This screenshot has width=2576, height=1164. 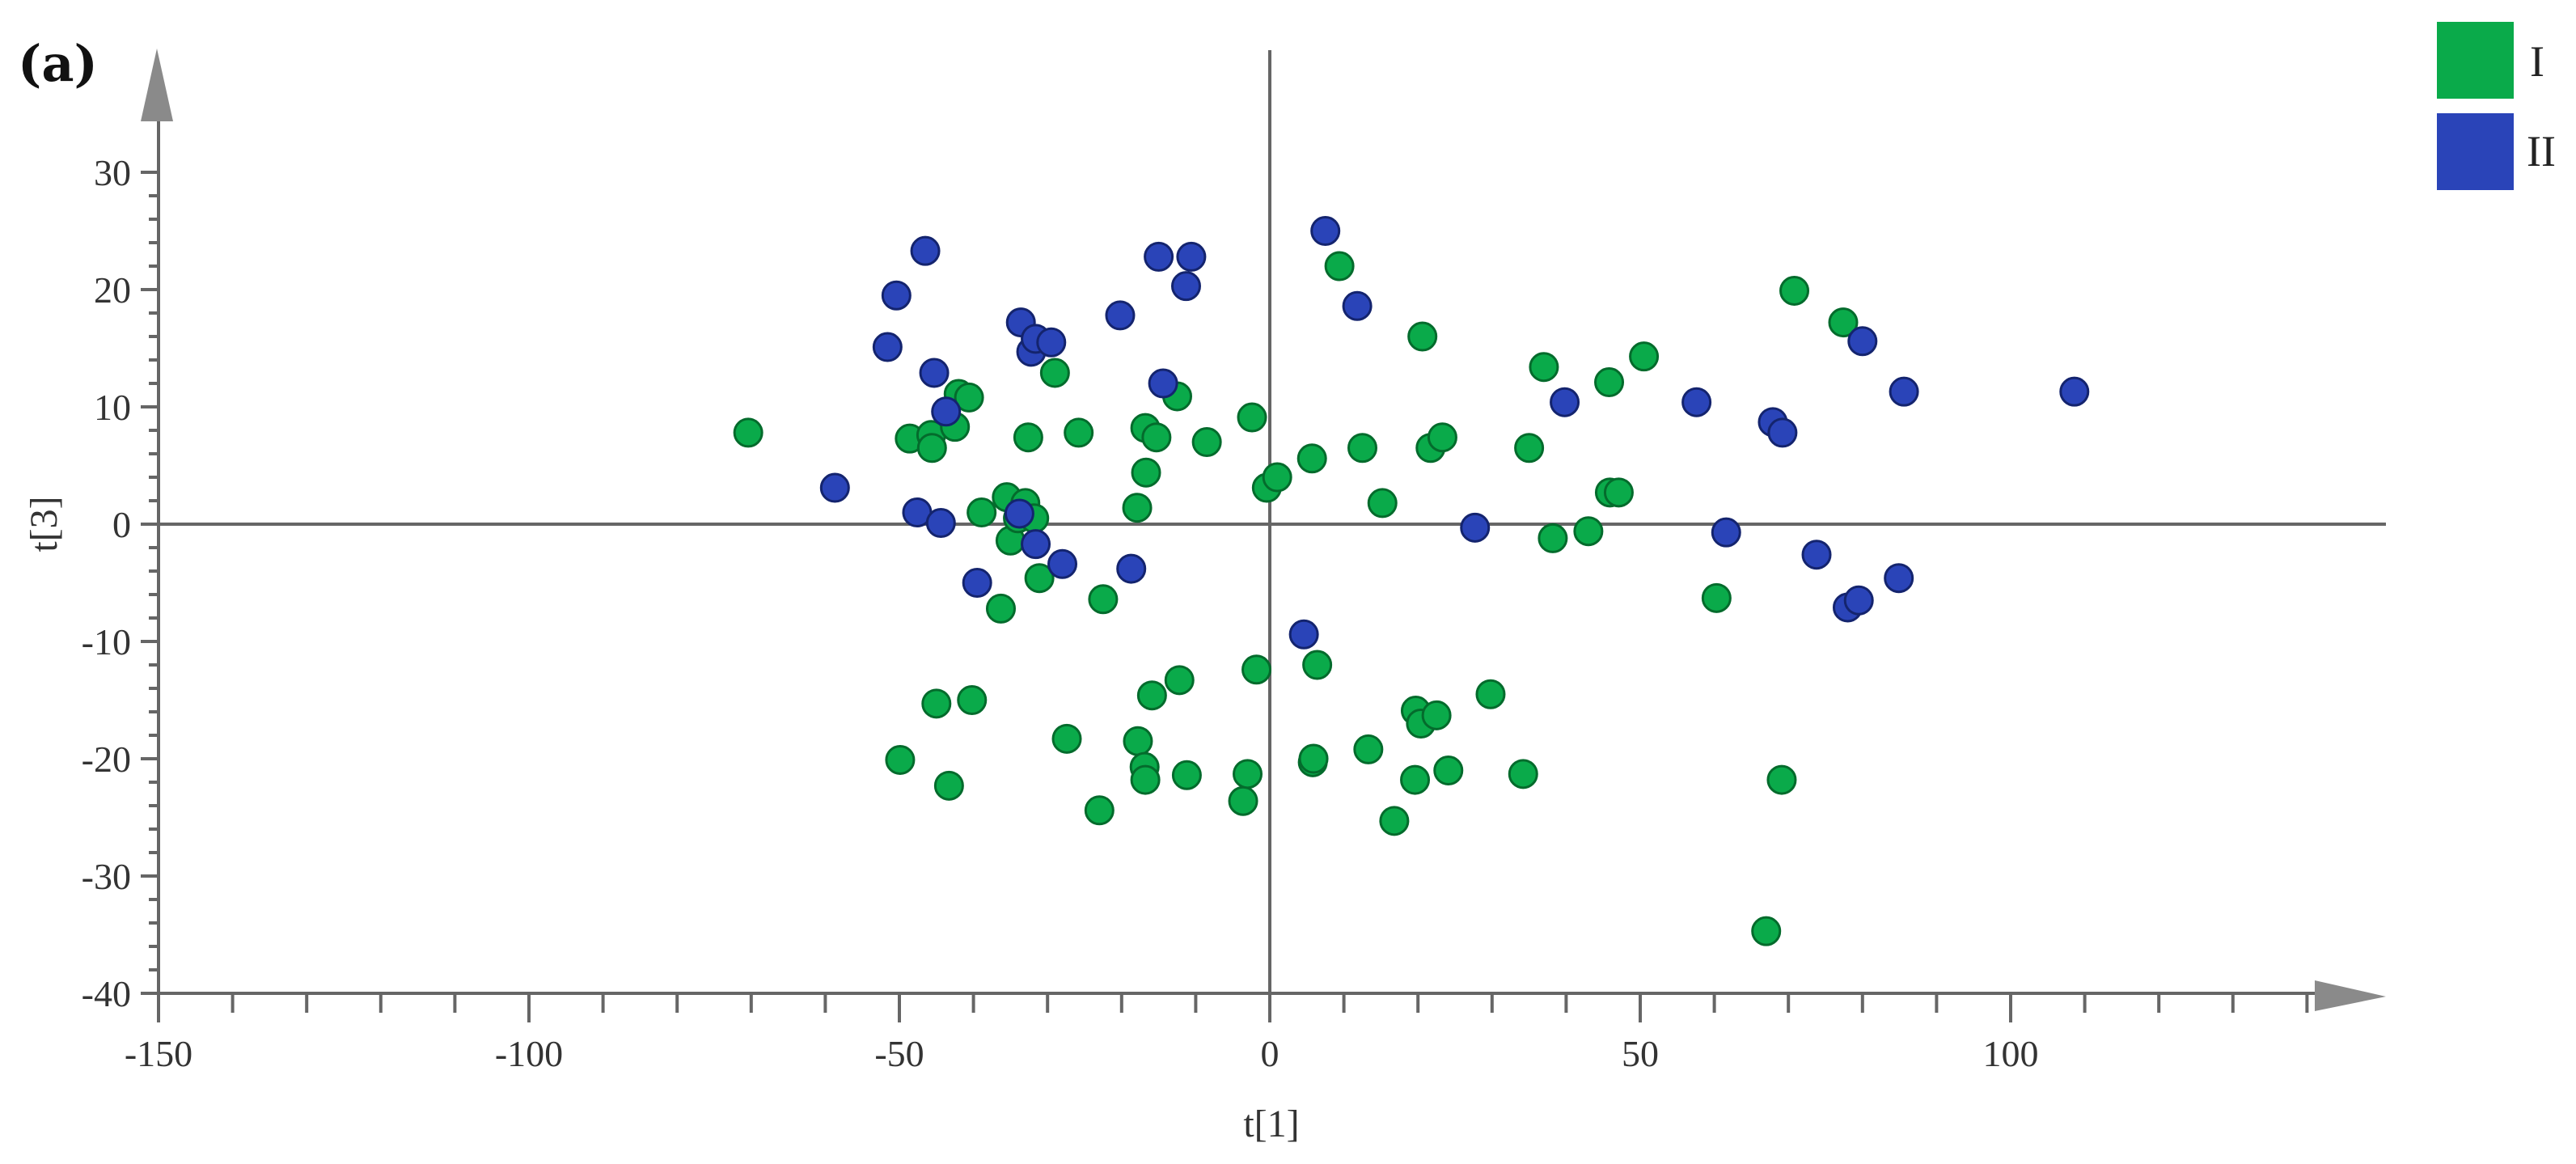 I want to click on panel-label: (a), so click(x=58, y=63).